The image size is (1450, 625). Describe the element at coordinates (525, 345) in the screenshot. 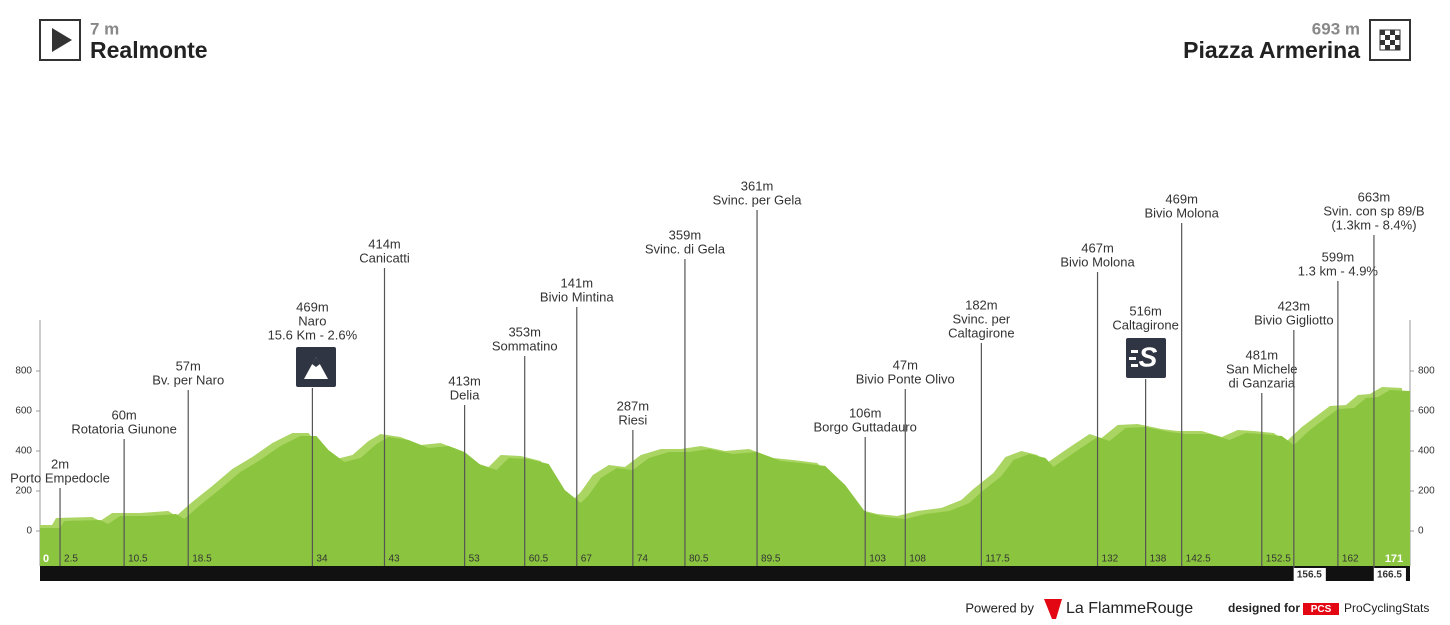

I see `waypoint-label: Sommatino` at that location.